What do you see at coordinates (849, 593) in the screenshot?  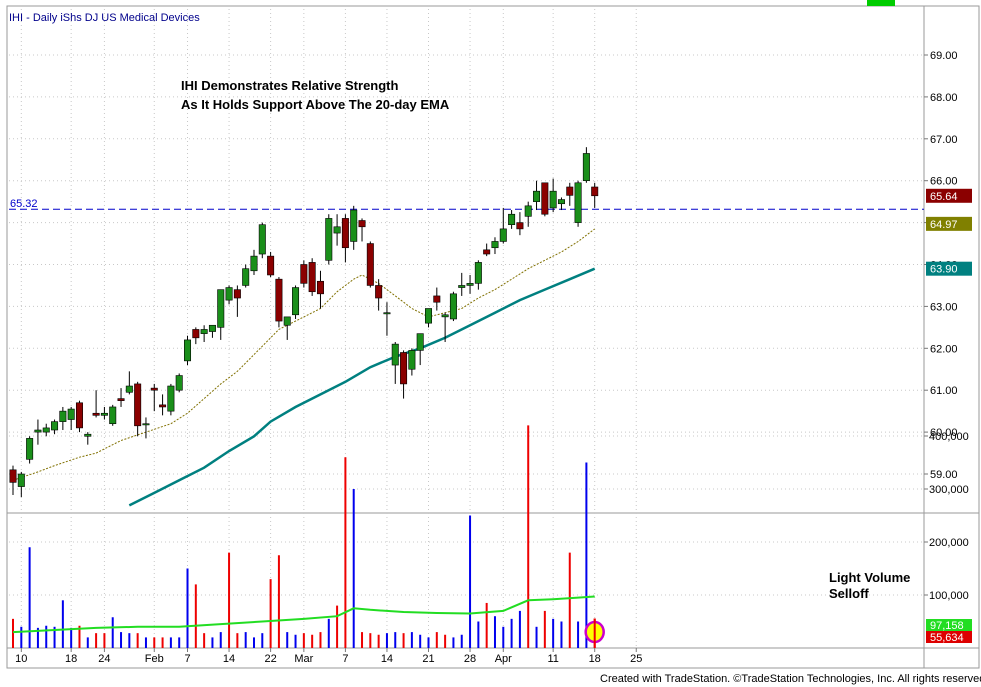 I see `volume-note-line-2: Selloff` at bounding box center [849, 593].